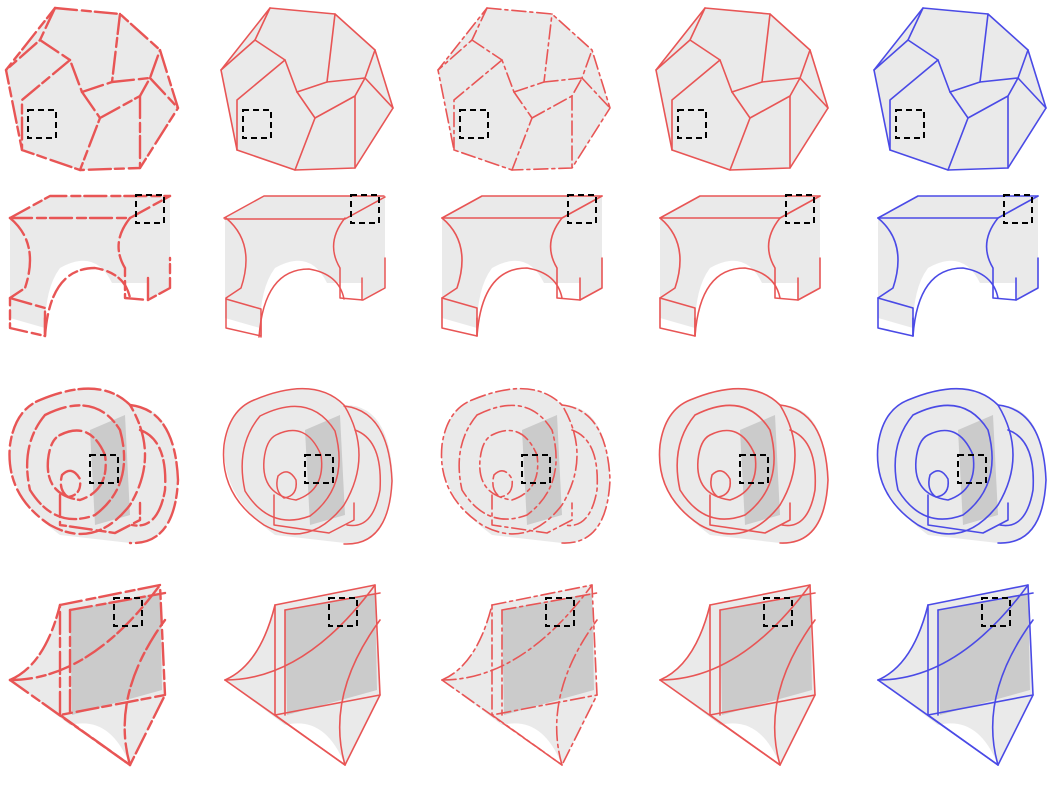 The image size is (1051, 807). What do you see at coordinates (307, 89) in the screenshot?
I see `render-dodecahedron-clean-prediction` at bounding box center [307, 89].